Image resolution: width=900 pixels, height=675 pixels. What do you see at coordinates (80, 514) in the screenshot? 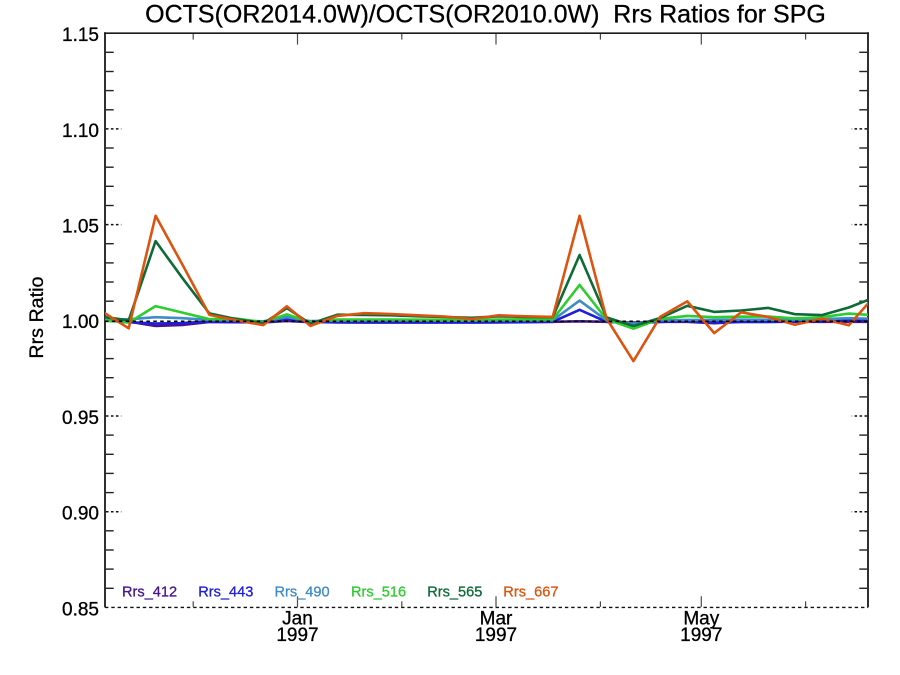
I see `svg-text: 0.90` at bounding box center [80, 514].